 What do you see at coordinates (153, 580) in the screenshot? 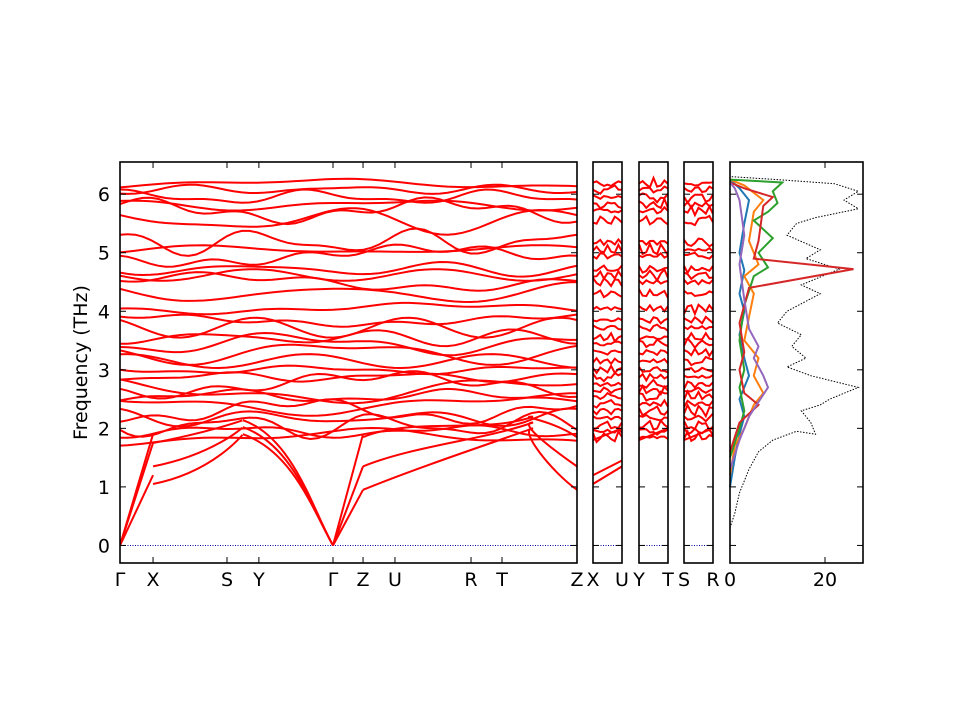
I see `high-symmetry-label: X` at bounding box center [153, 580].